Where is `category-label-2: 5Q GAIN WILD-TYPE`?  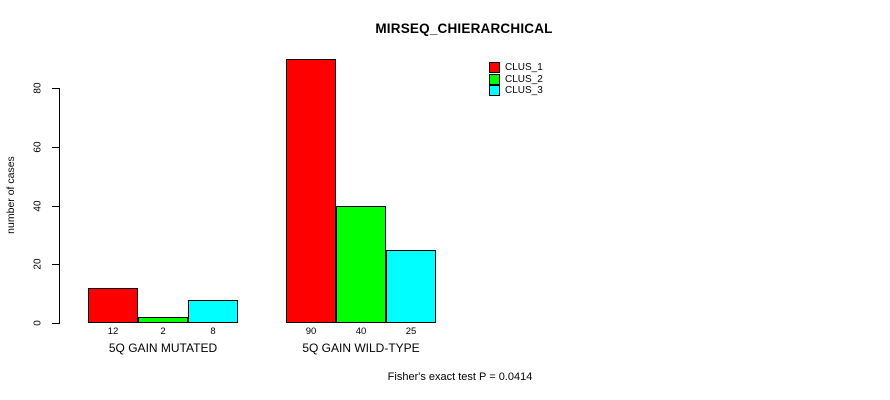
category-label-2: 5Q GAIN WILD-TYPE is located at coordinates (361, 348).